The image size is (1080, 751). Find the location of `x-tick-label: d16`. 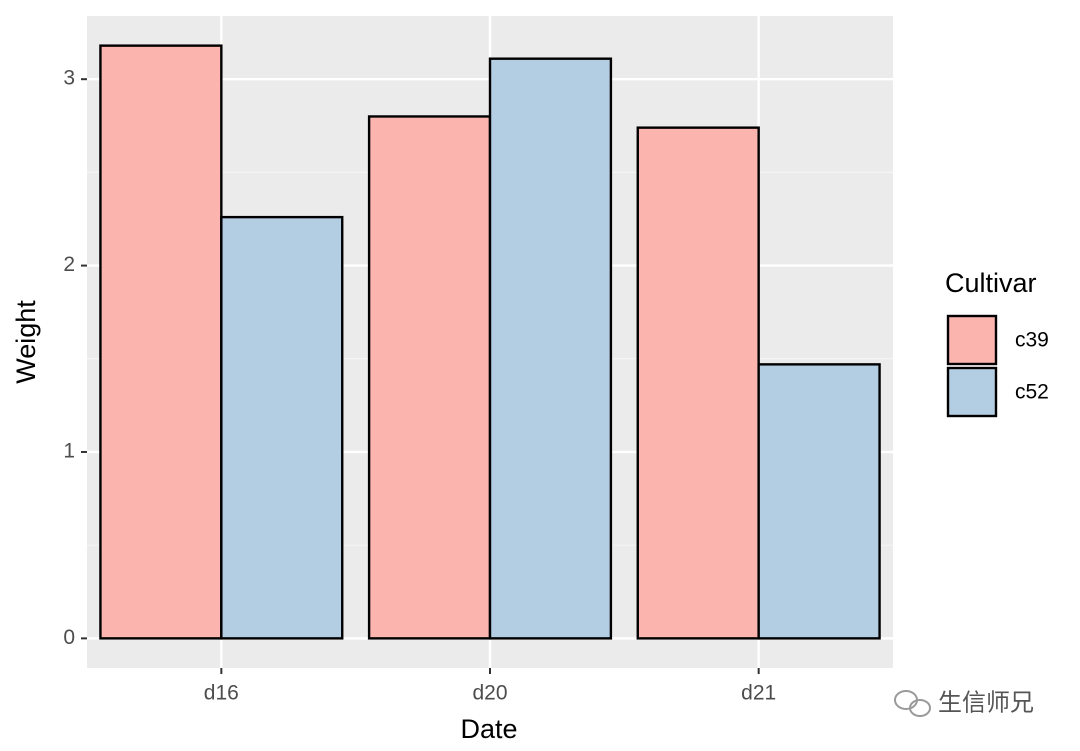

x-tick-label: d16 is located at coordinates (221, 693).